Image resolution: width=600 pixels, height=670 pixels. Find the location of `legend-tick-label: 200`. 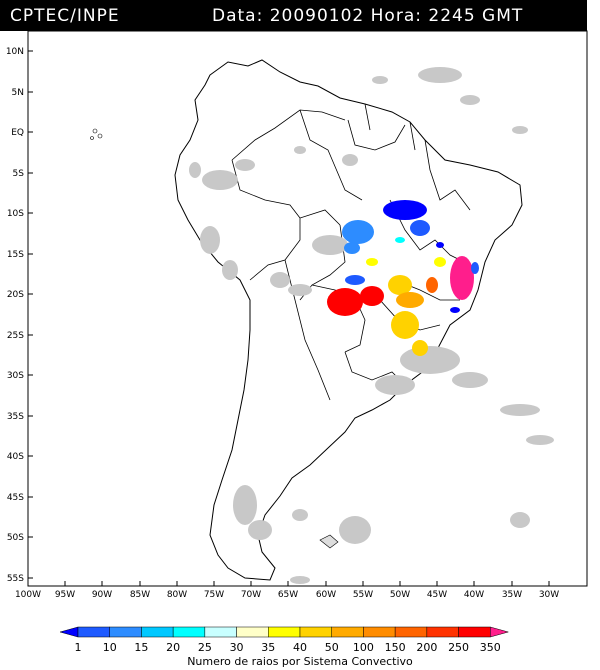

legend-tick-label: 200 is located at coordinates (426, 647).